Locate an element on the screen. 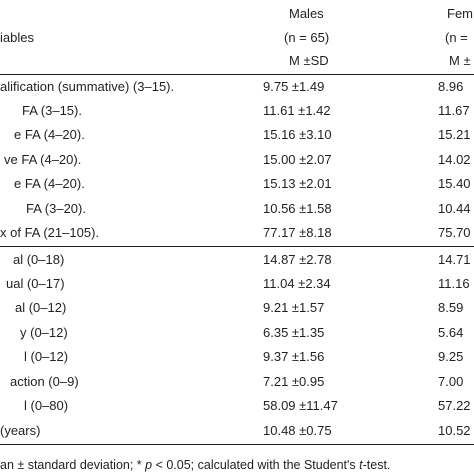  row-label: l (0–12) is located at coordinates (46, 356).